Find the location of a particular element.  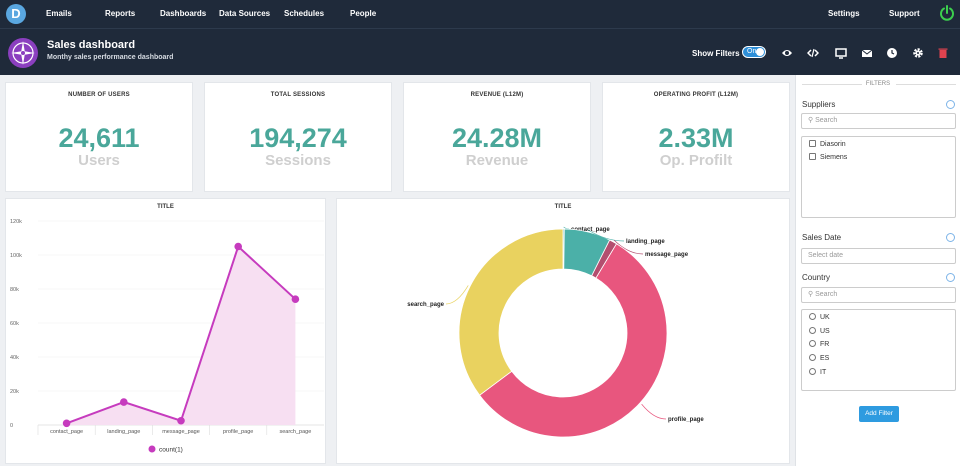

nav-emails: Emails is located at coordinates (59, 13).